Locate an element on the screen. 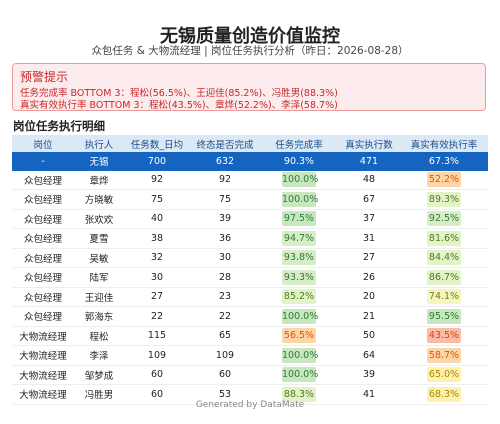 This screenshot has width=500, height=424. cell: 58.7% is located at coordinates (444, 355).